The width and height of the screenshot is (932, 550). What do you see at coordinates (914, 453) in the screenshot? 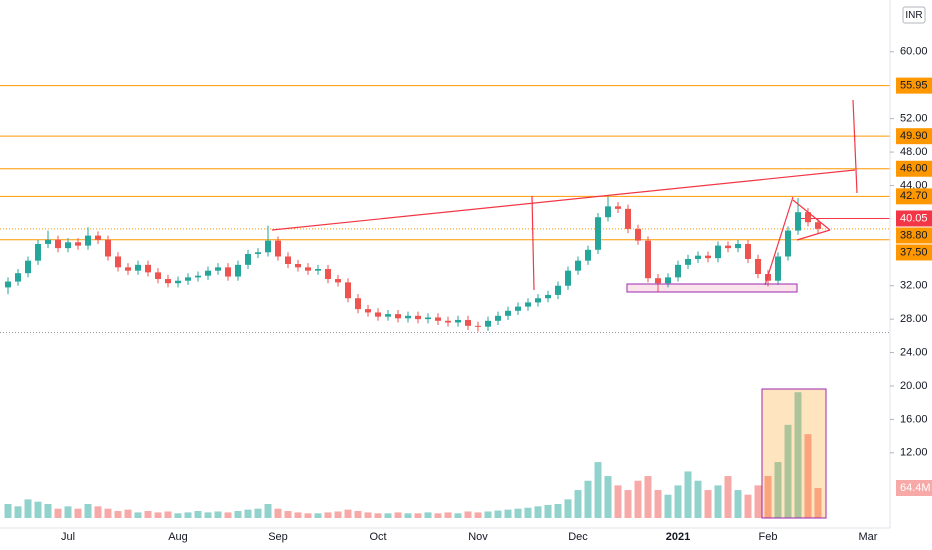
I see `y-tick-label: 12.00` at bounding box center [914, 453].